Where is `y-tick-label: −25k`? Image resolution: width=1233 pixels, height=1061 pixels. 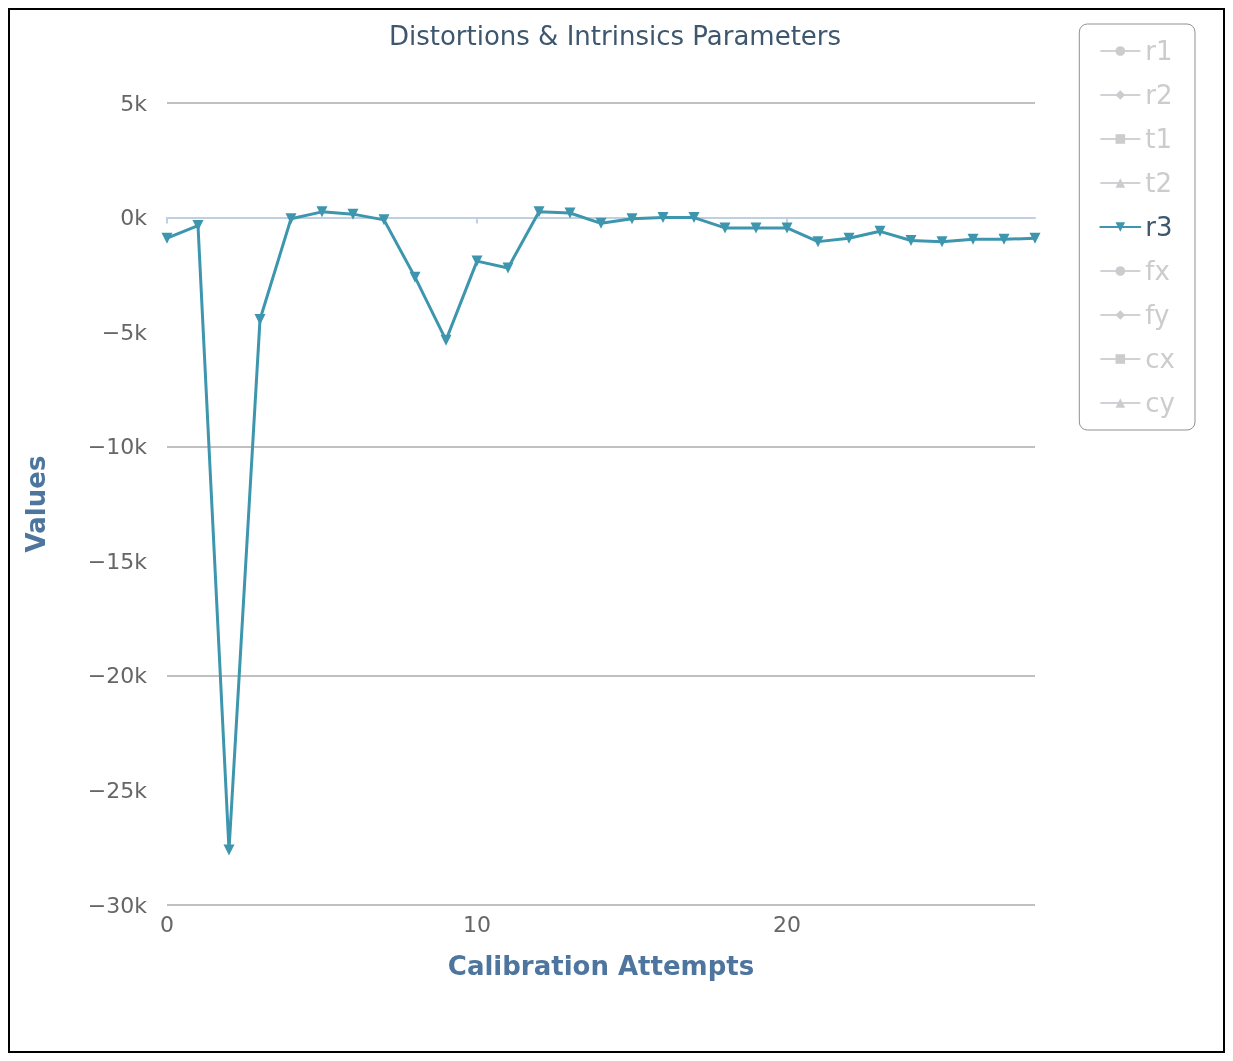
y-tick-label: −25k is located at coordinates (117, 790).